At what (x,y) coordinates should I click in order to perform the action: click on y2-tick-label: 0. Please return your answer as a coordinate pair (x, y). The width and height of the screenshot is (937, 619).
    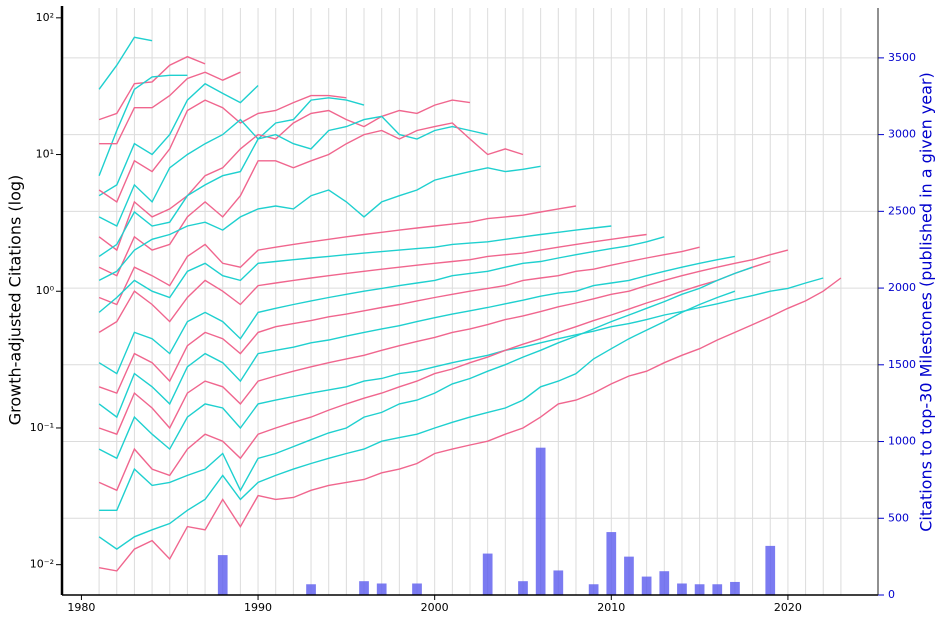
    Looking at the image, I should click on (891, 594).